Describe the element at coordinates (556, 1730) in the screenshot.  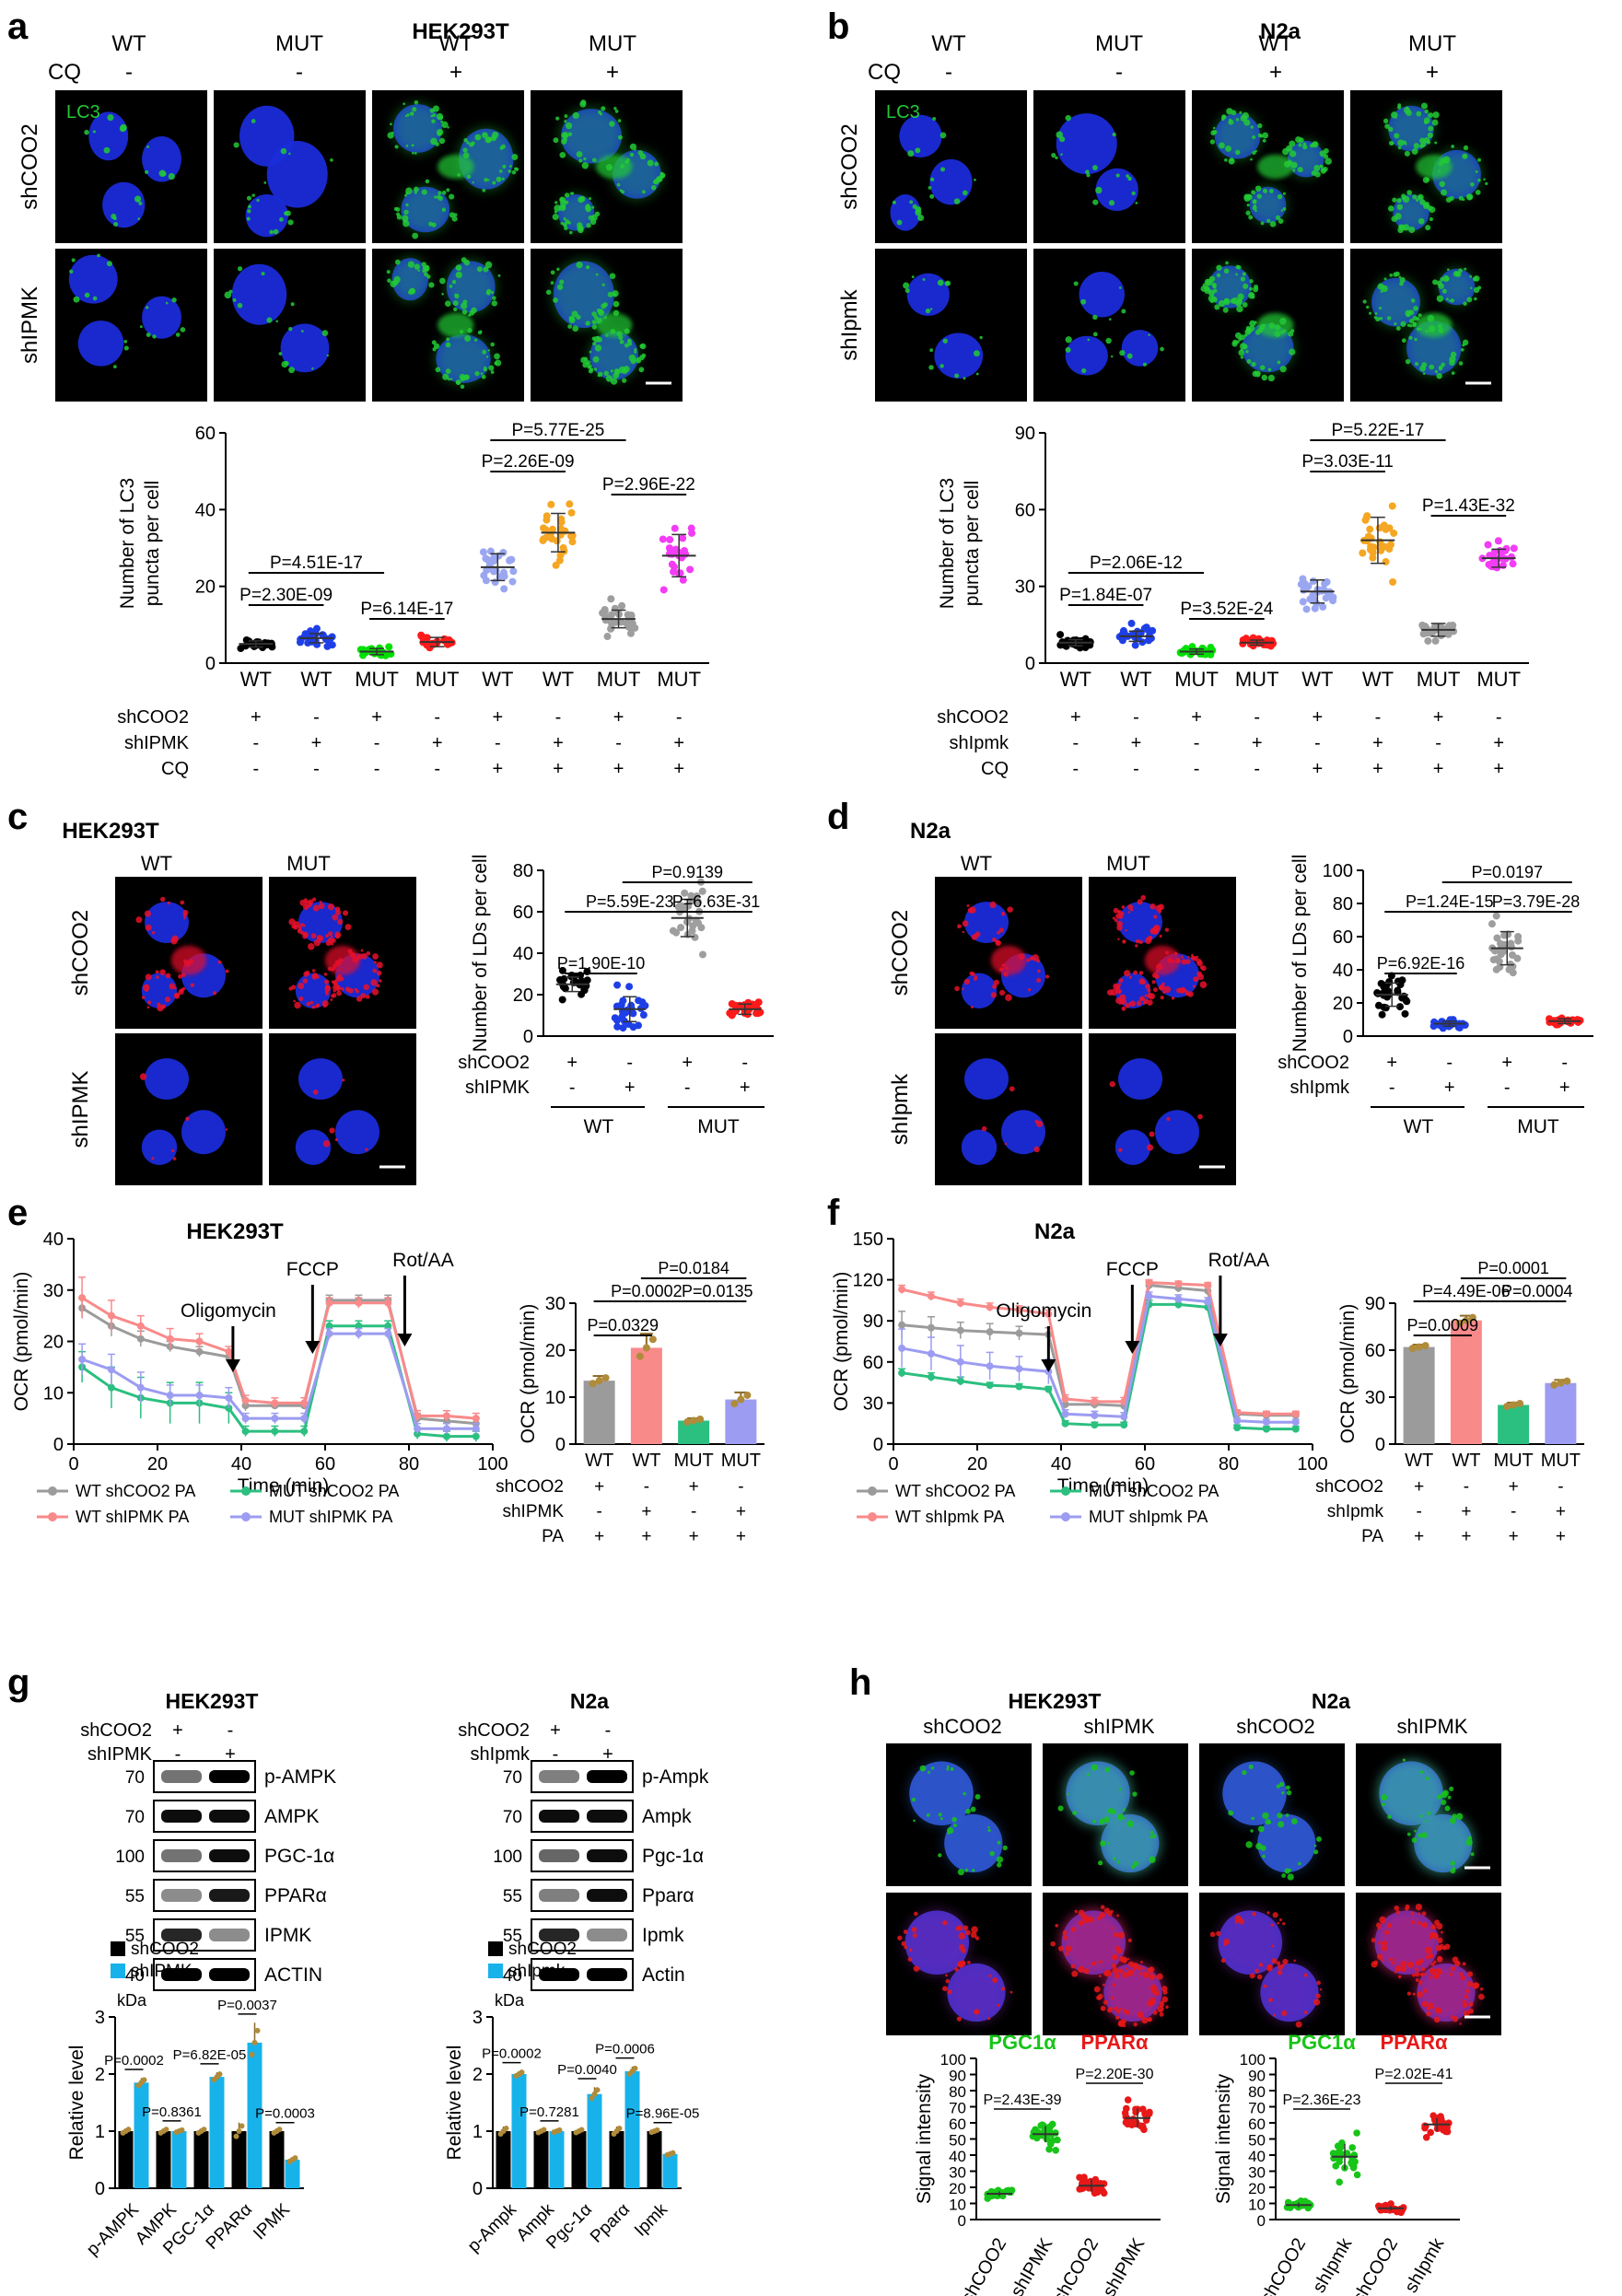
I see `treatment-sign: +` at that location.